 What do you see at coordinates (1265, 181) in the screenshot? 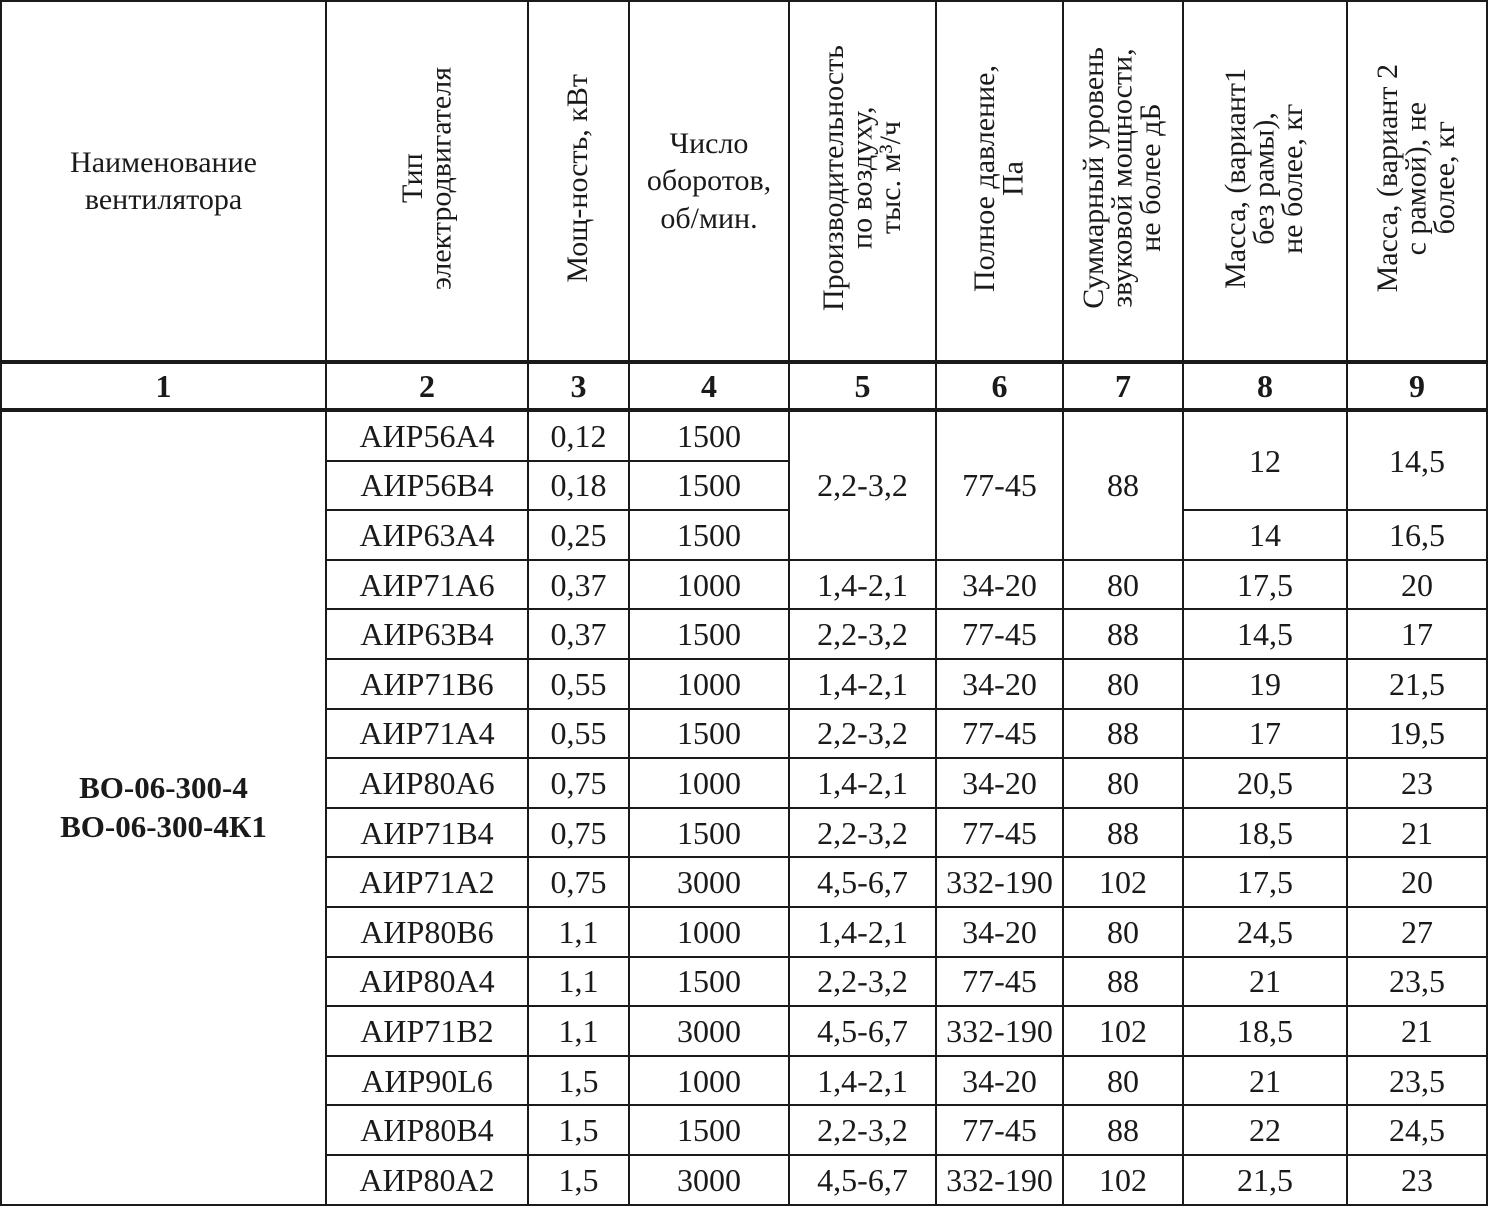
I see `column-header-8: Масса, (вариант1 без рамы), не более, кг` at bounding box center [1265, 181].